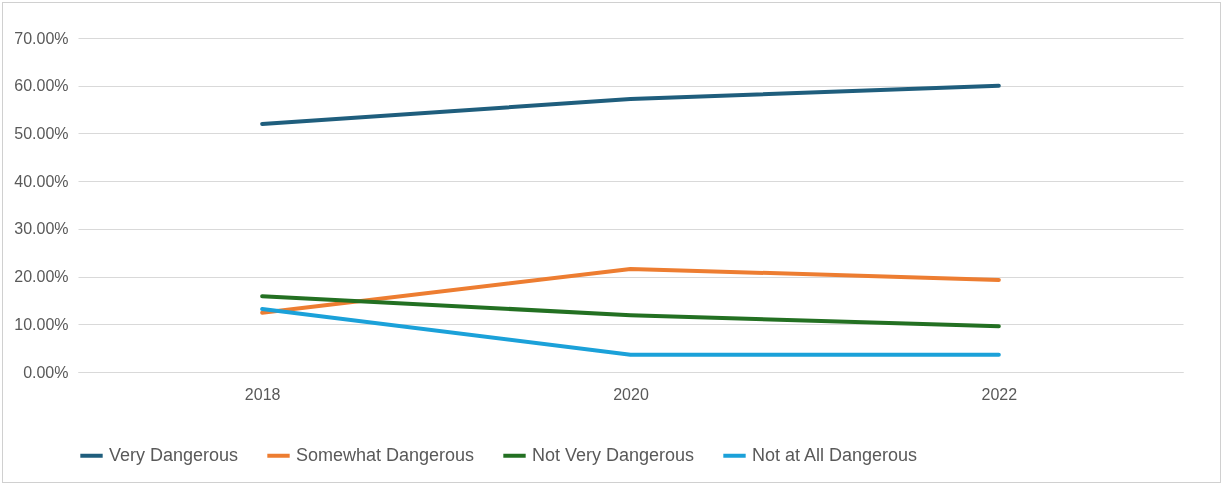 The width and height of the screenshot is (1225, 487). What do you see at coordinates (41, 38) in the screenshot?
I see `y-tick-label: 70.00%` at bounding box center [41, 38].